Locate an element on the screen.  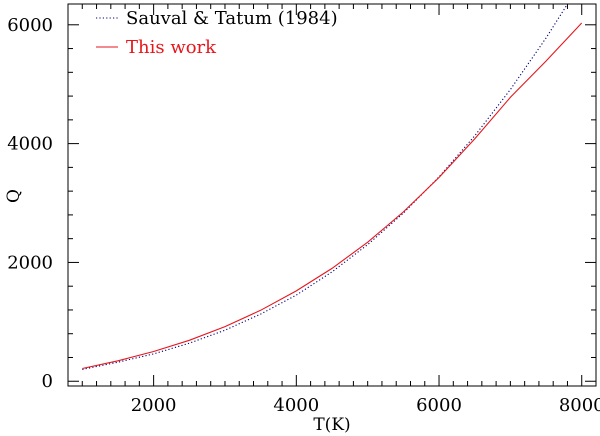
legend: Sauval & Tatum (1984) This work is located at coordinates (217, 33).